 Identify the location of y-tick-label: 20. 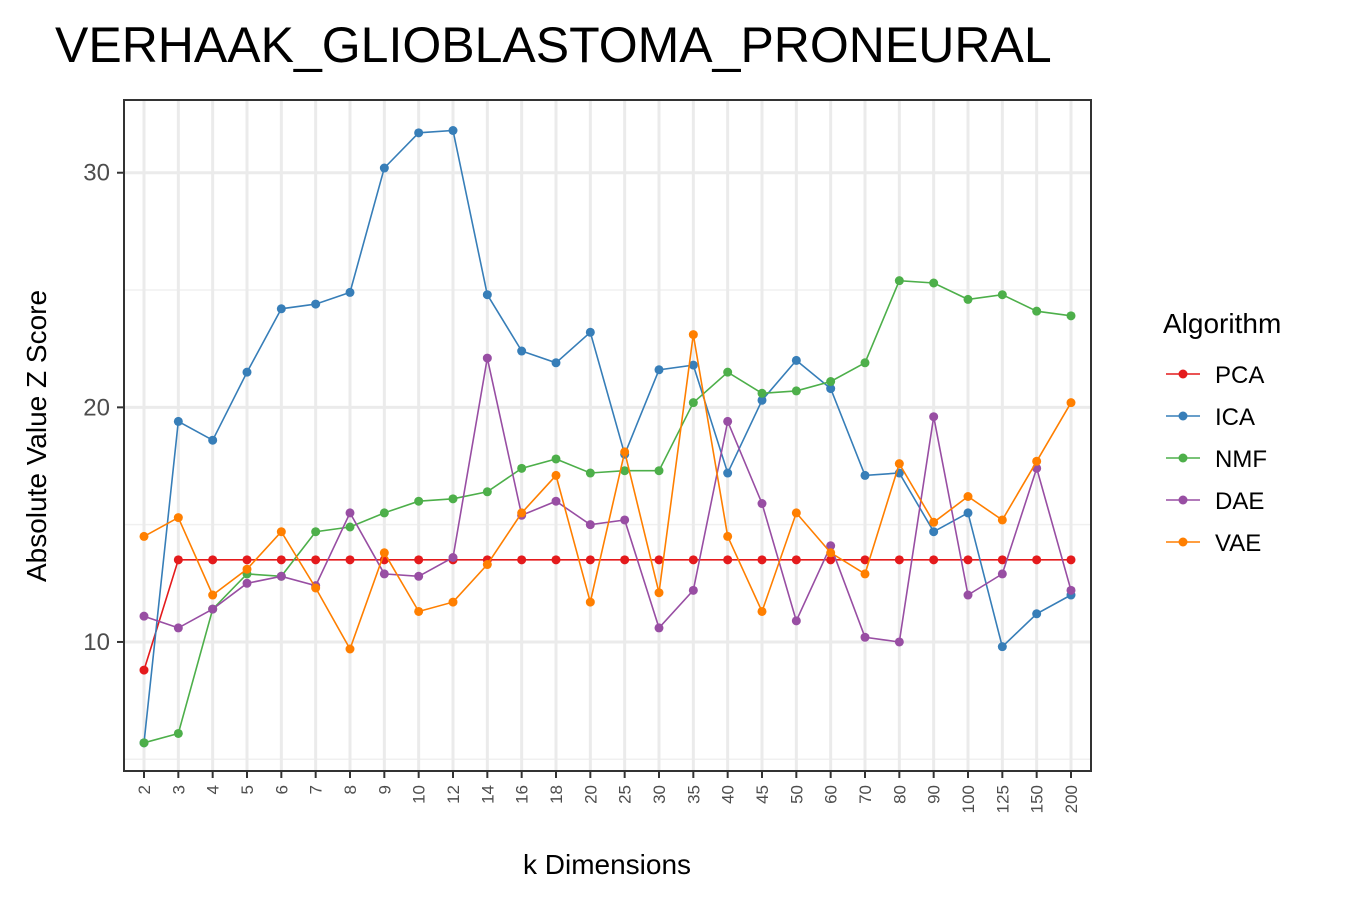
(96, 407).